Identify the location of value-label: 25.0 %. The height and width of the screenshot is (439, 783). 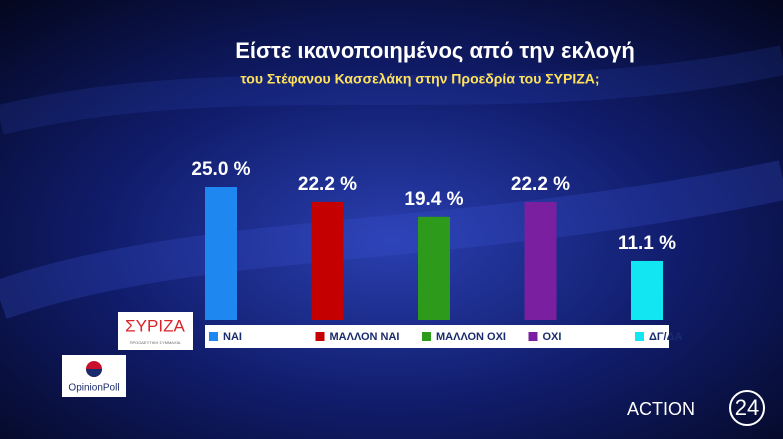
(220, 169).